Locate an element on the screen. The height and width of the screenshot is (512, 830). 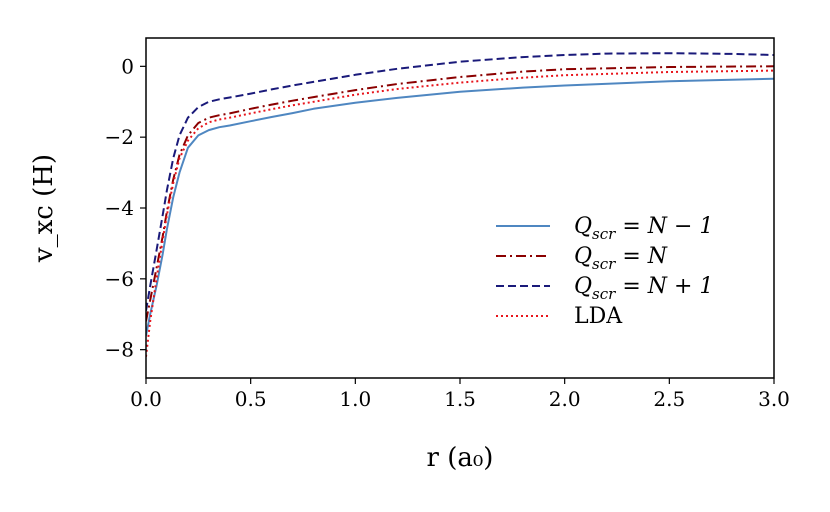
y-axis-label: v_xc (H) is located at coordinates (44, 208).